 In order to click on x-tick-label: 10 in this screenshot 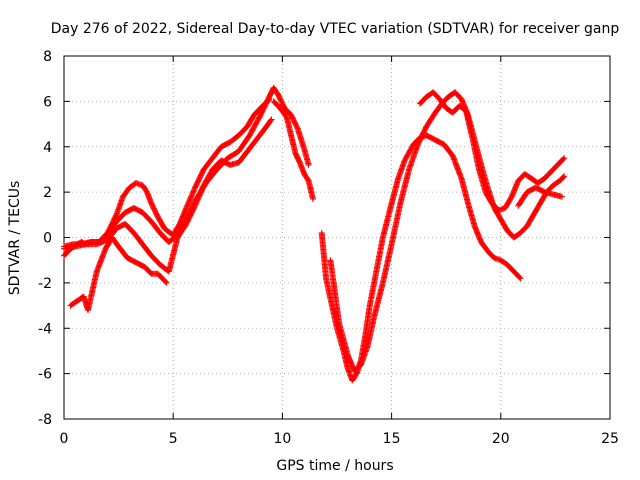, I will do `click(282, 439)`.